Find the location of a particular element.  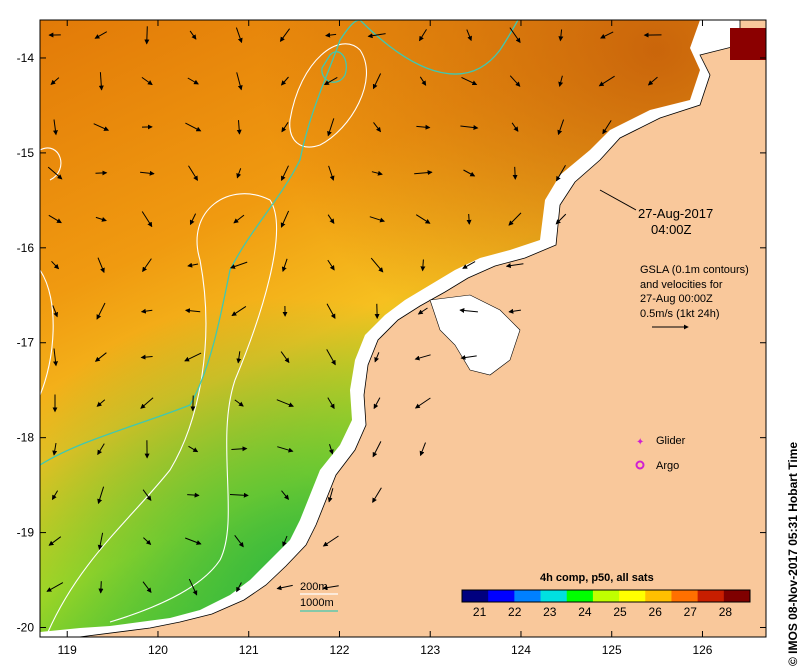

gsla-line2: and velocities for is located at coordinates (681, 285).